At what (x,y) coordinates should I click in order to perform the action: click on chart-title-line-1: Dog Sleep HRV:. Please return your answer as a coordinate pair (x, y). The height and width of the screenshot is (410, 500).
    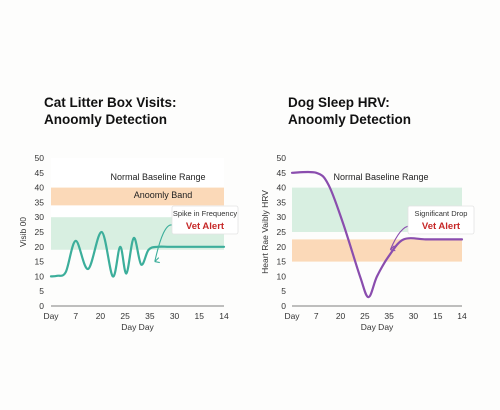
    Looking at the image, I should click on (339, 102).